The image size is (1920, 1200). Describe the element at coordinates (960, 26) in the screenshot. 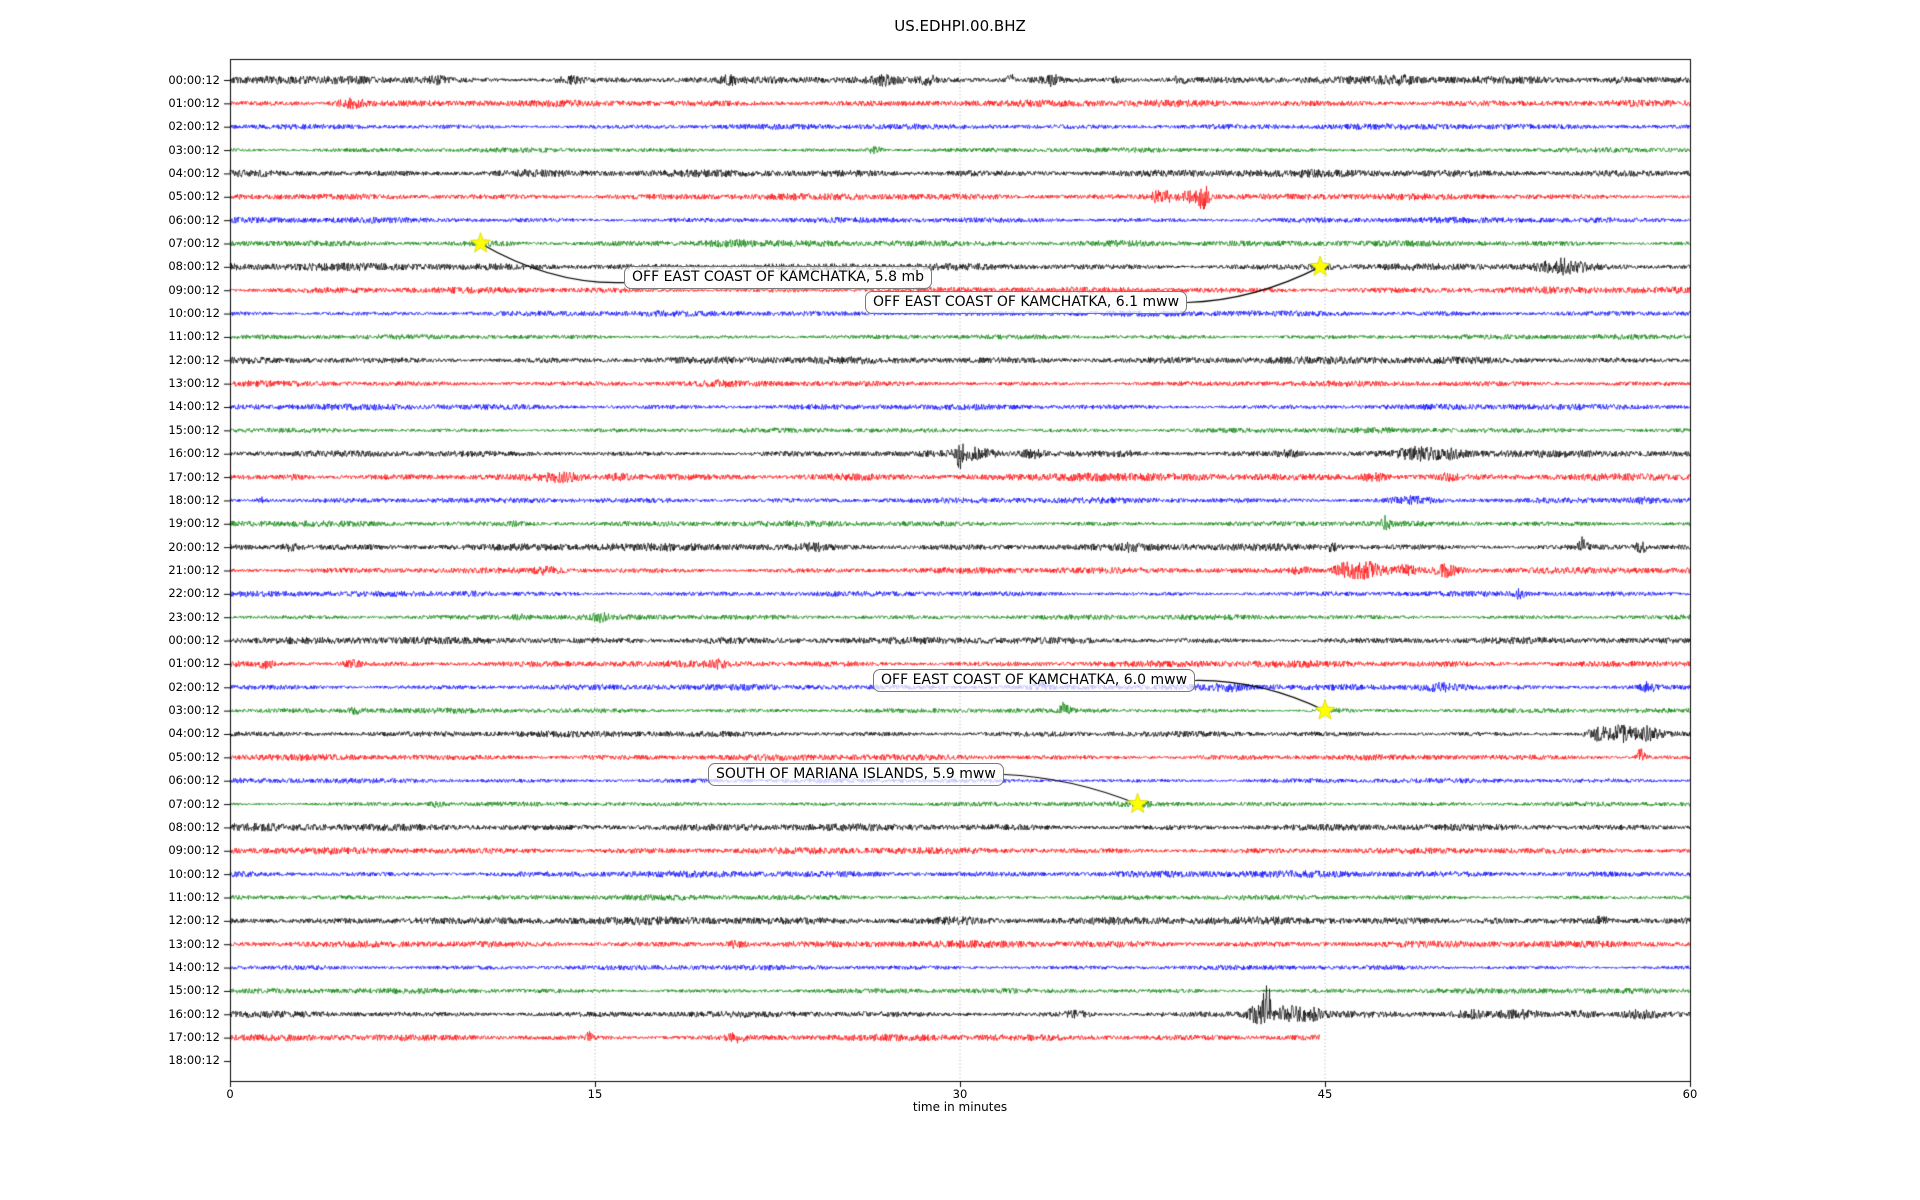

I see `plot-title: US.EDHPI.00.BHZ` at that location.